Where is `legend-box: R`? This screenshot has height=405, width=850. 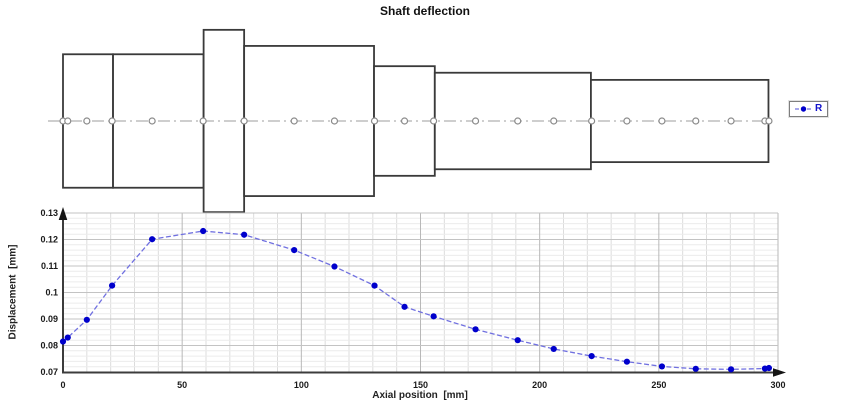 legend-box: R is located at coordinates (809, 109).